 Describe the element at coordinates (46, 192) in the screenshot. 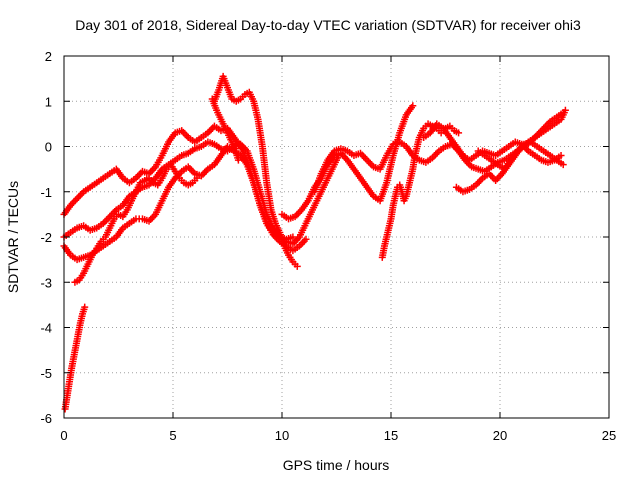

I see `y-tick-label: -1` at that location.